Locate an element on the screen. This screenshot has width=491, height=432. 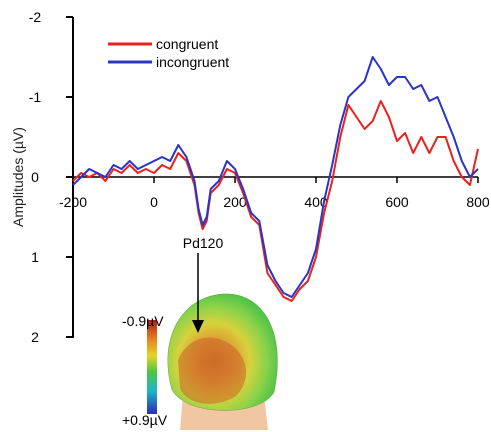
x-tick-label: 0 is located at coordinates (154, 202).